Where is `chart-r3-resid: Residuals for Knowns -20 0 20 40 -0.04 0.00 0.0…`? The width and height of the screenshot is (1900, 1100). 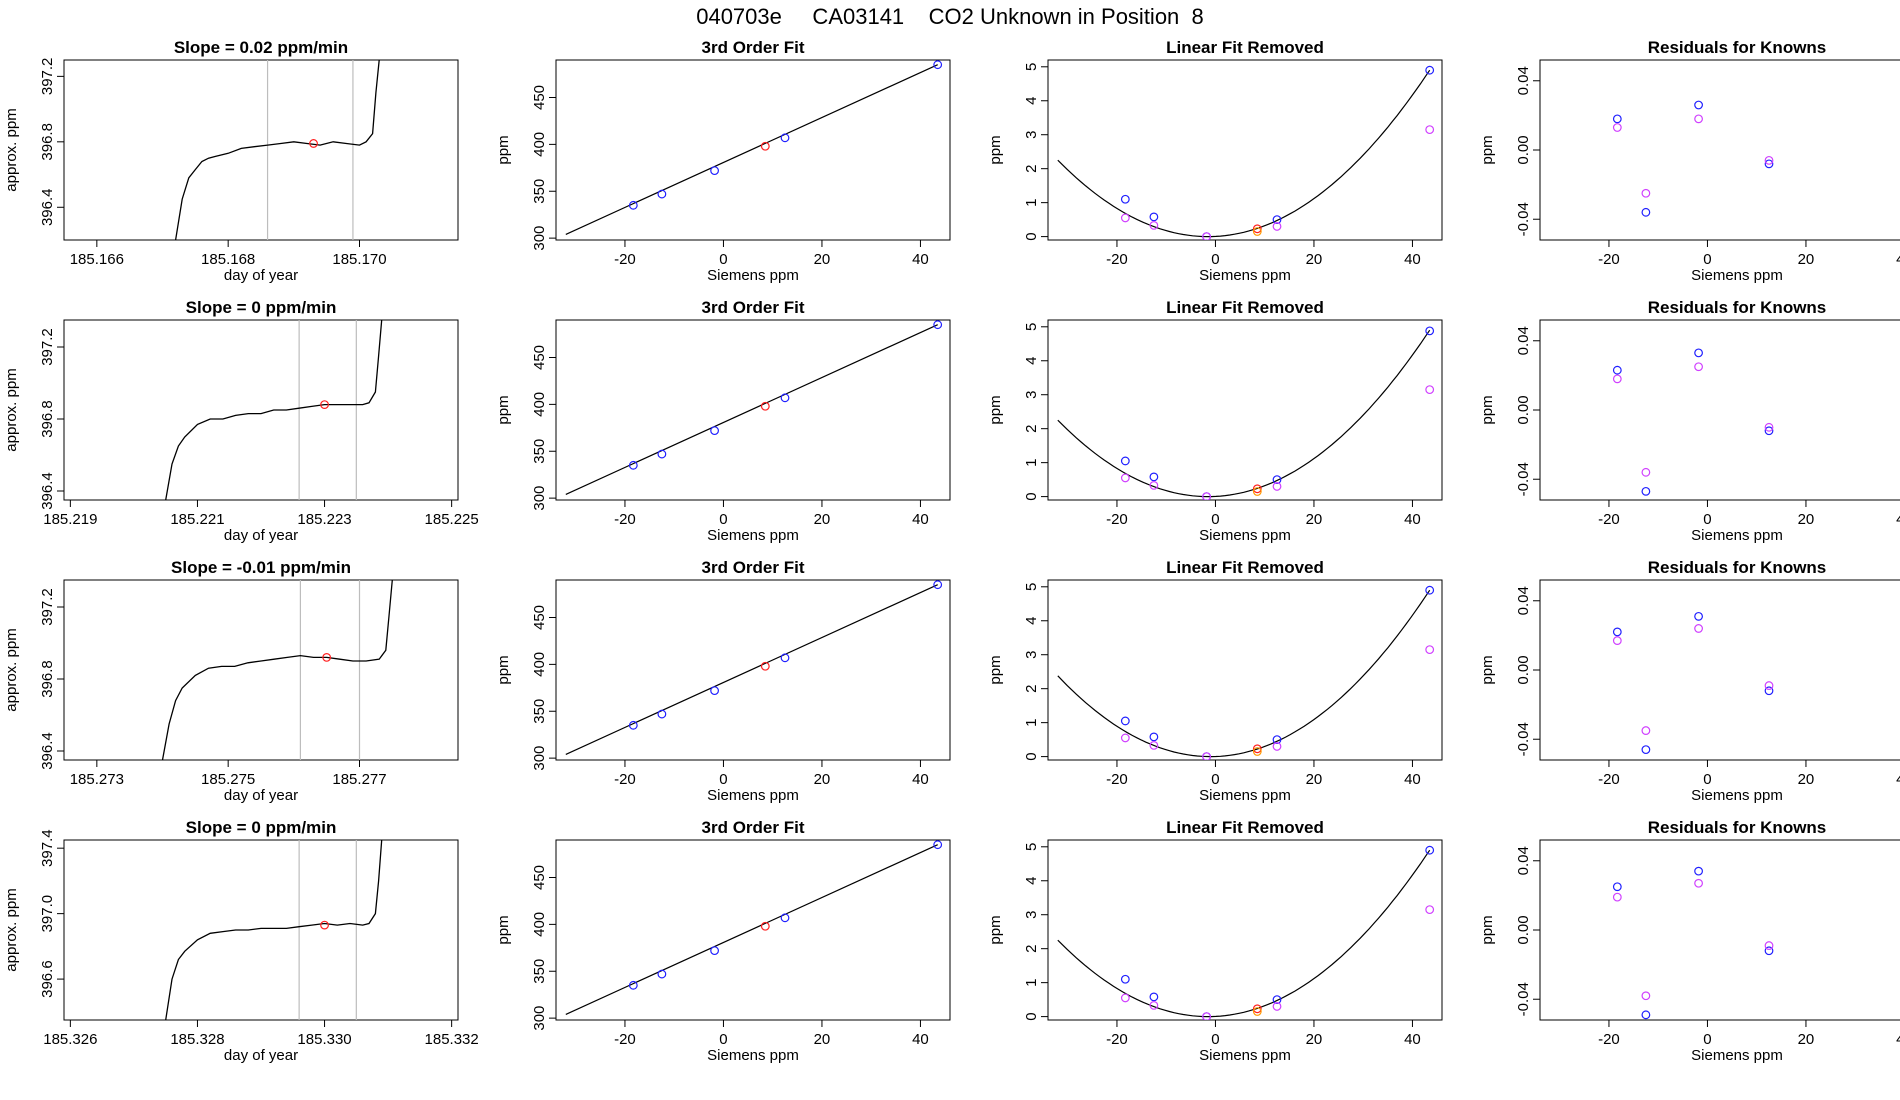 chart-r3-resid: Residuals for Knowns -20 0 20 40 -0.04 0.00 0.0… is located at coordinates (1684, 678).